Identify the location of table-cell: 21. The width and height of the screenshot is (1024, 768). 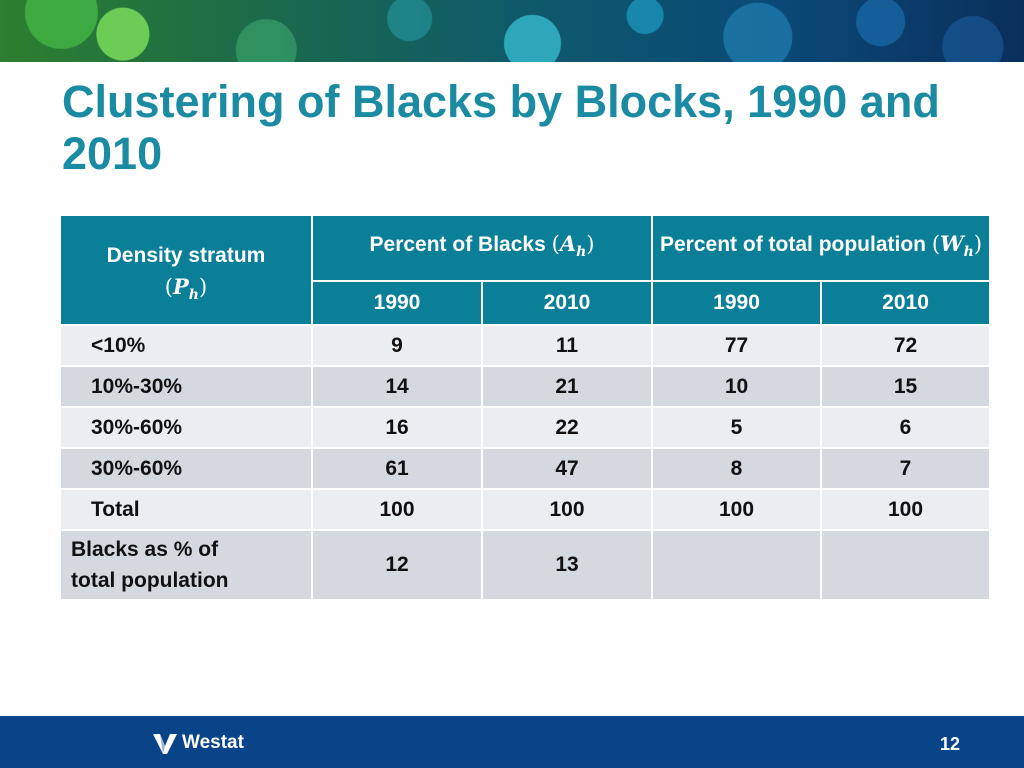
(567, 386).